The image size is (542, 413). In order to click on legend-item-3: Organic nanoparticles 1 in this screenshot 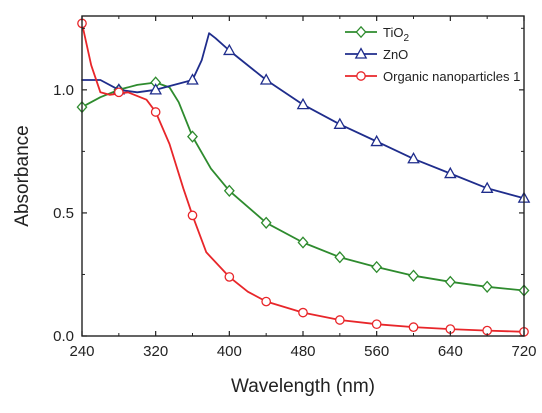, I will do `click(432, 76)`.